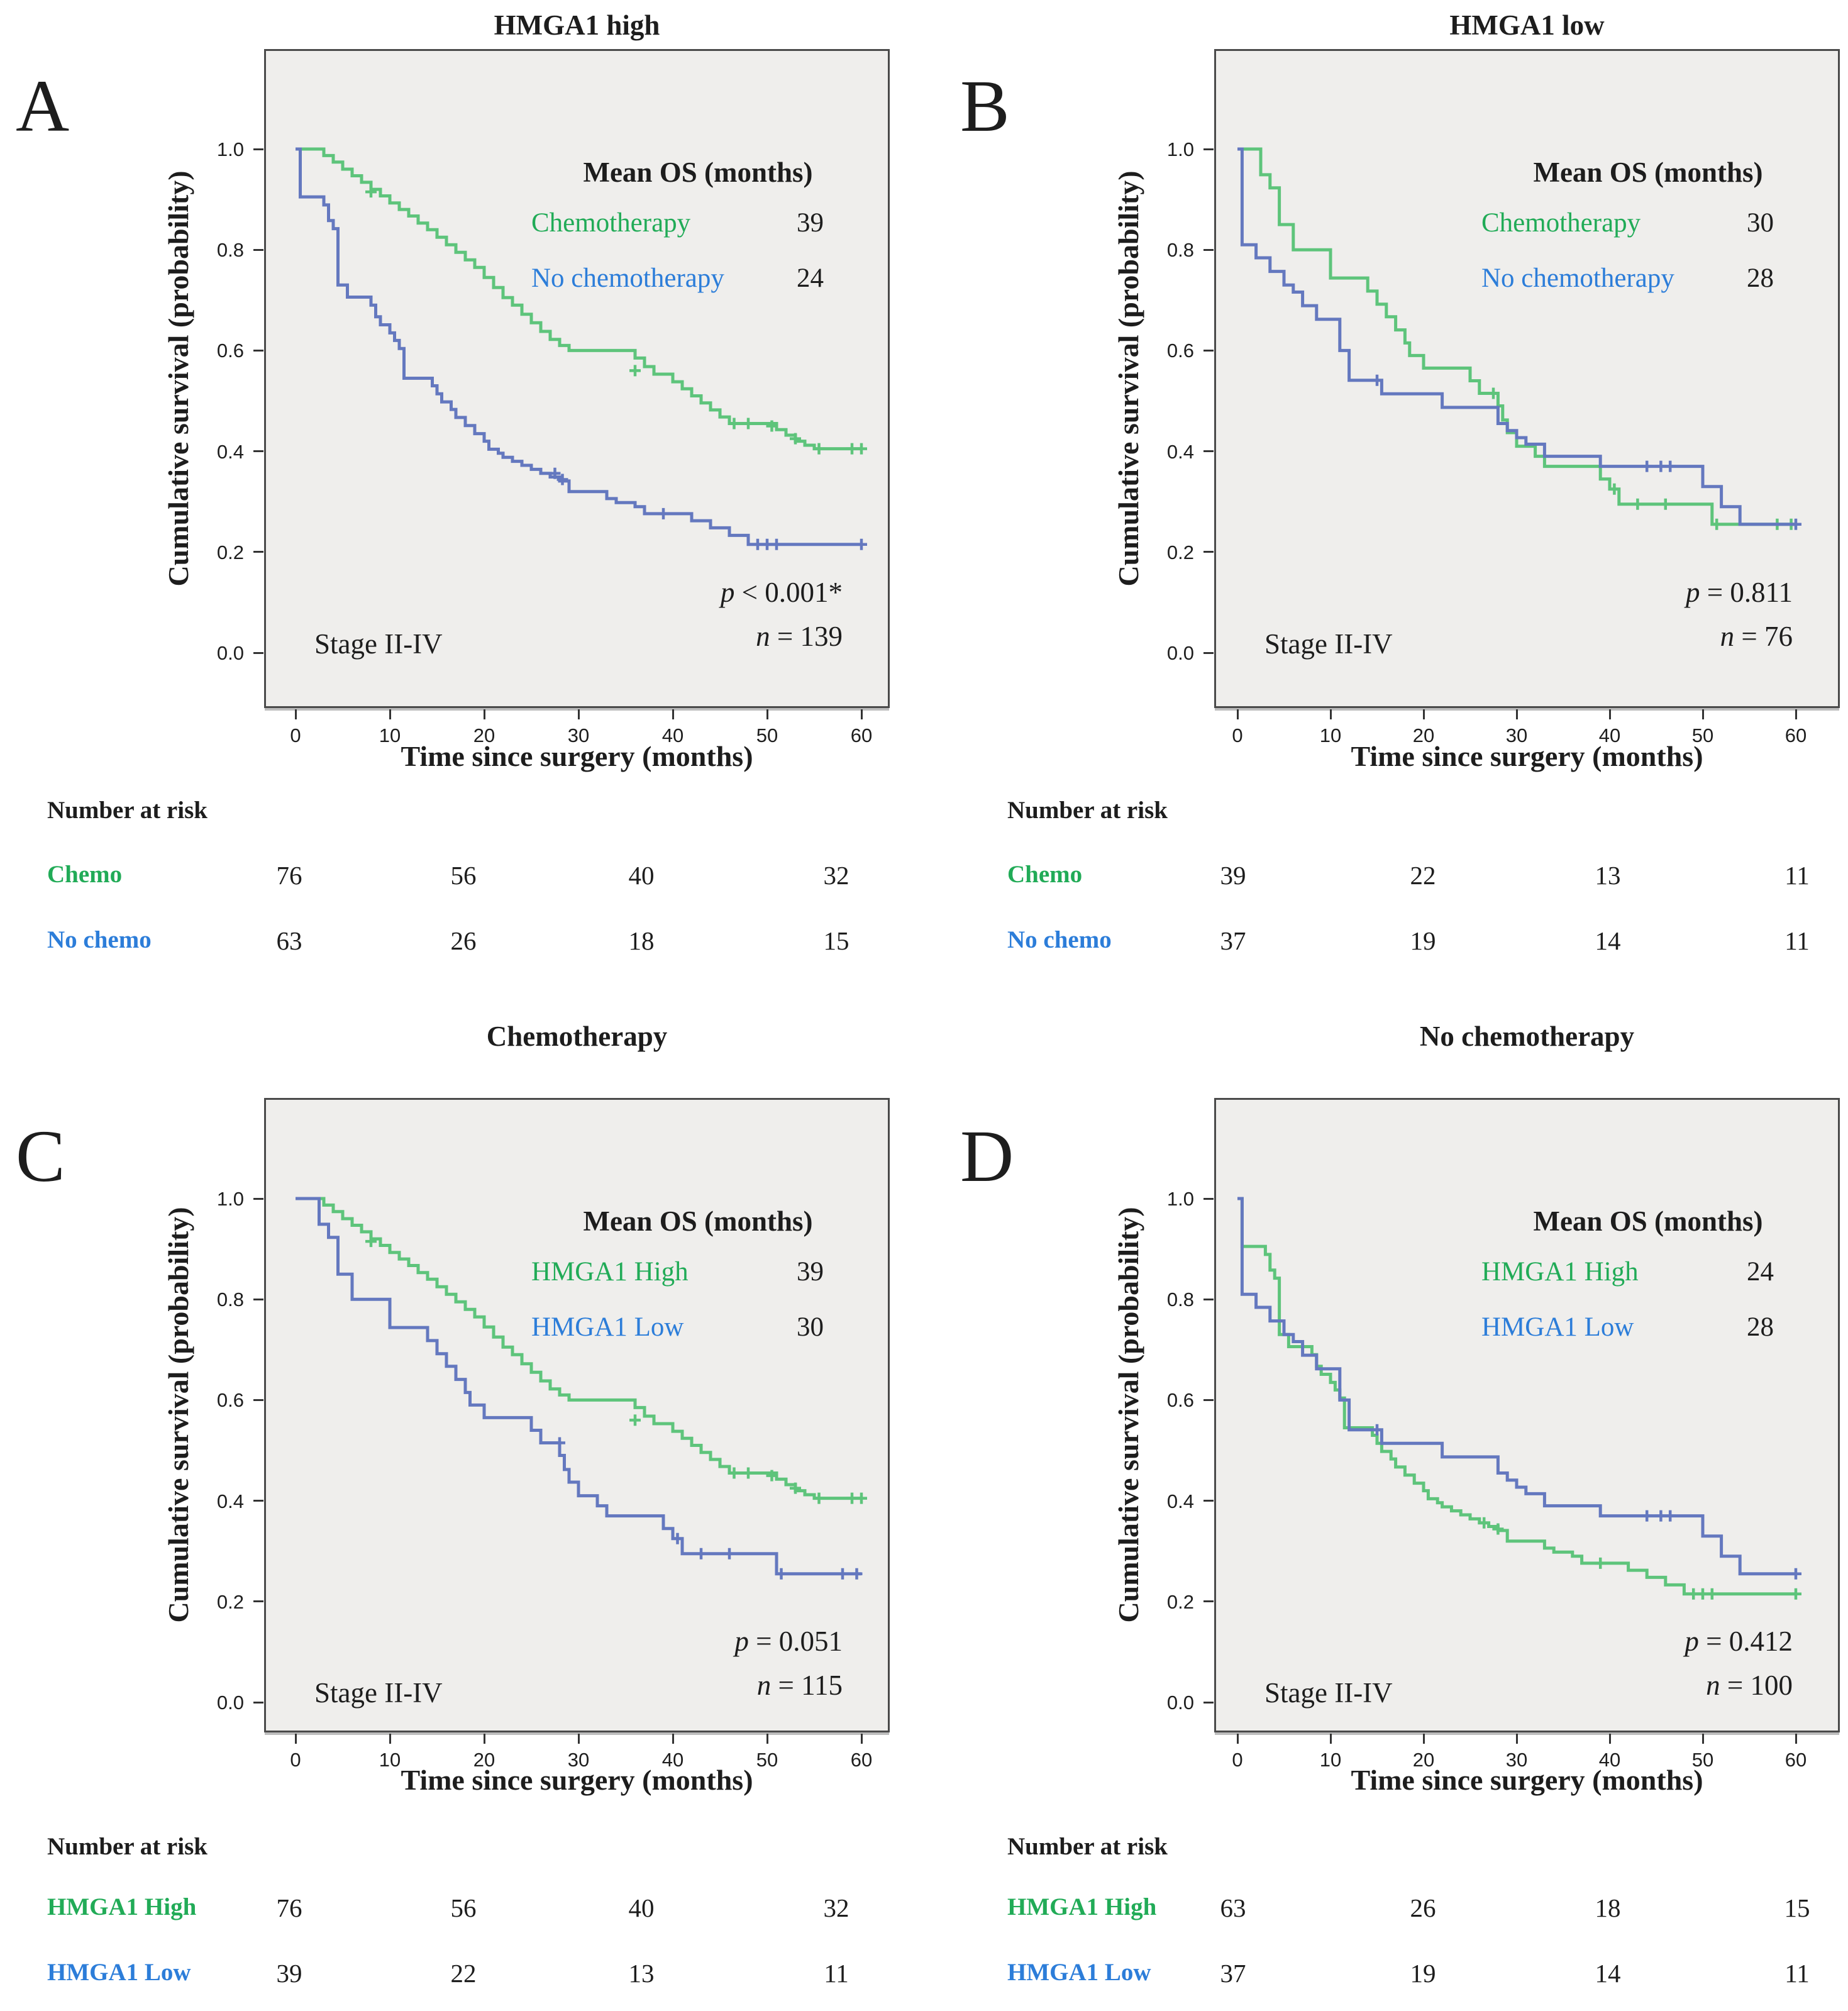  What do you see at coordinates (1408, 940) in the screenshot?
I see `risk-row: No chemo 37 19 14 11` at bounding box center [1408, 940].